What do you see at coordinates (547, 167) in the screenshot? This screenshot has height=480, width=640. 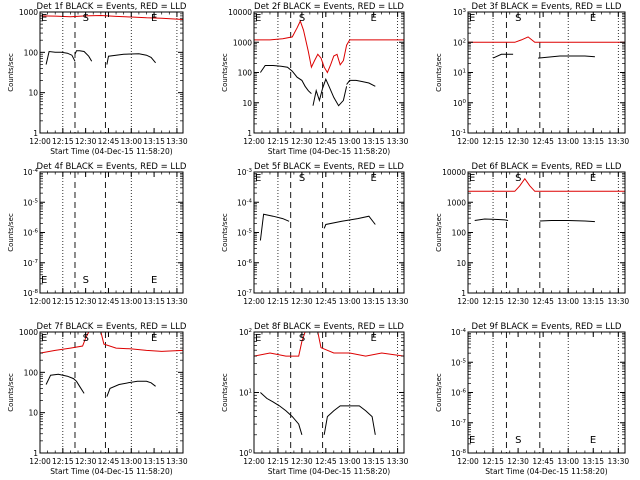 I see `panel-title: Det 6f BLACK = Events, RED = LLD` at bounding box center [547, 167].